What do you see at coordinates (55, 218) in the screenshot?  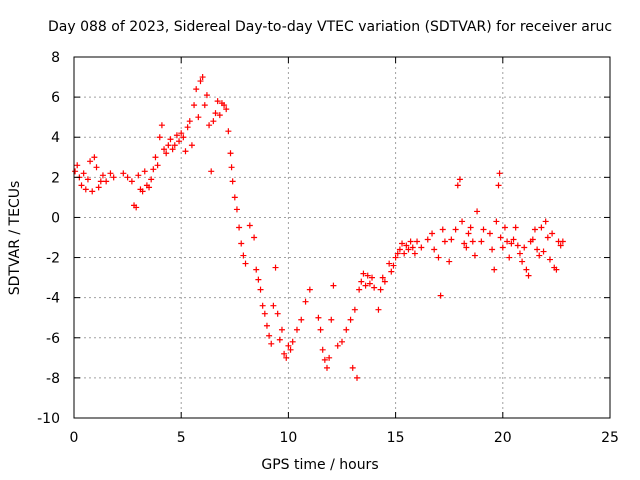 I see `y-tick-label: 0` at bounding box center [55, 218].